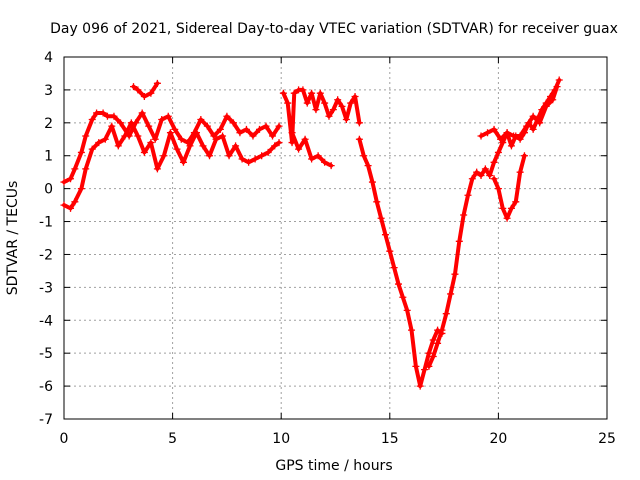  I want to click on y-tick-label: 2, so click(48, 124).